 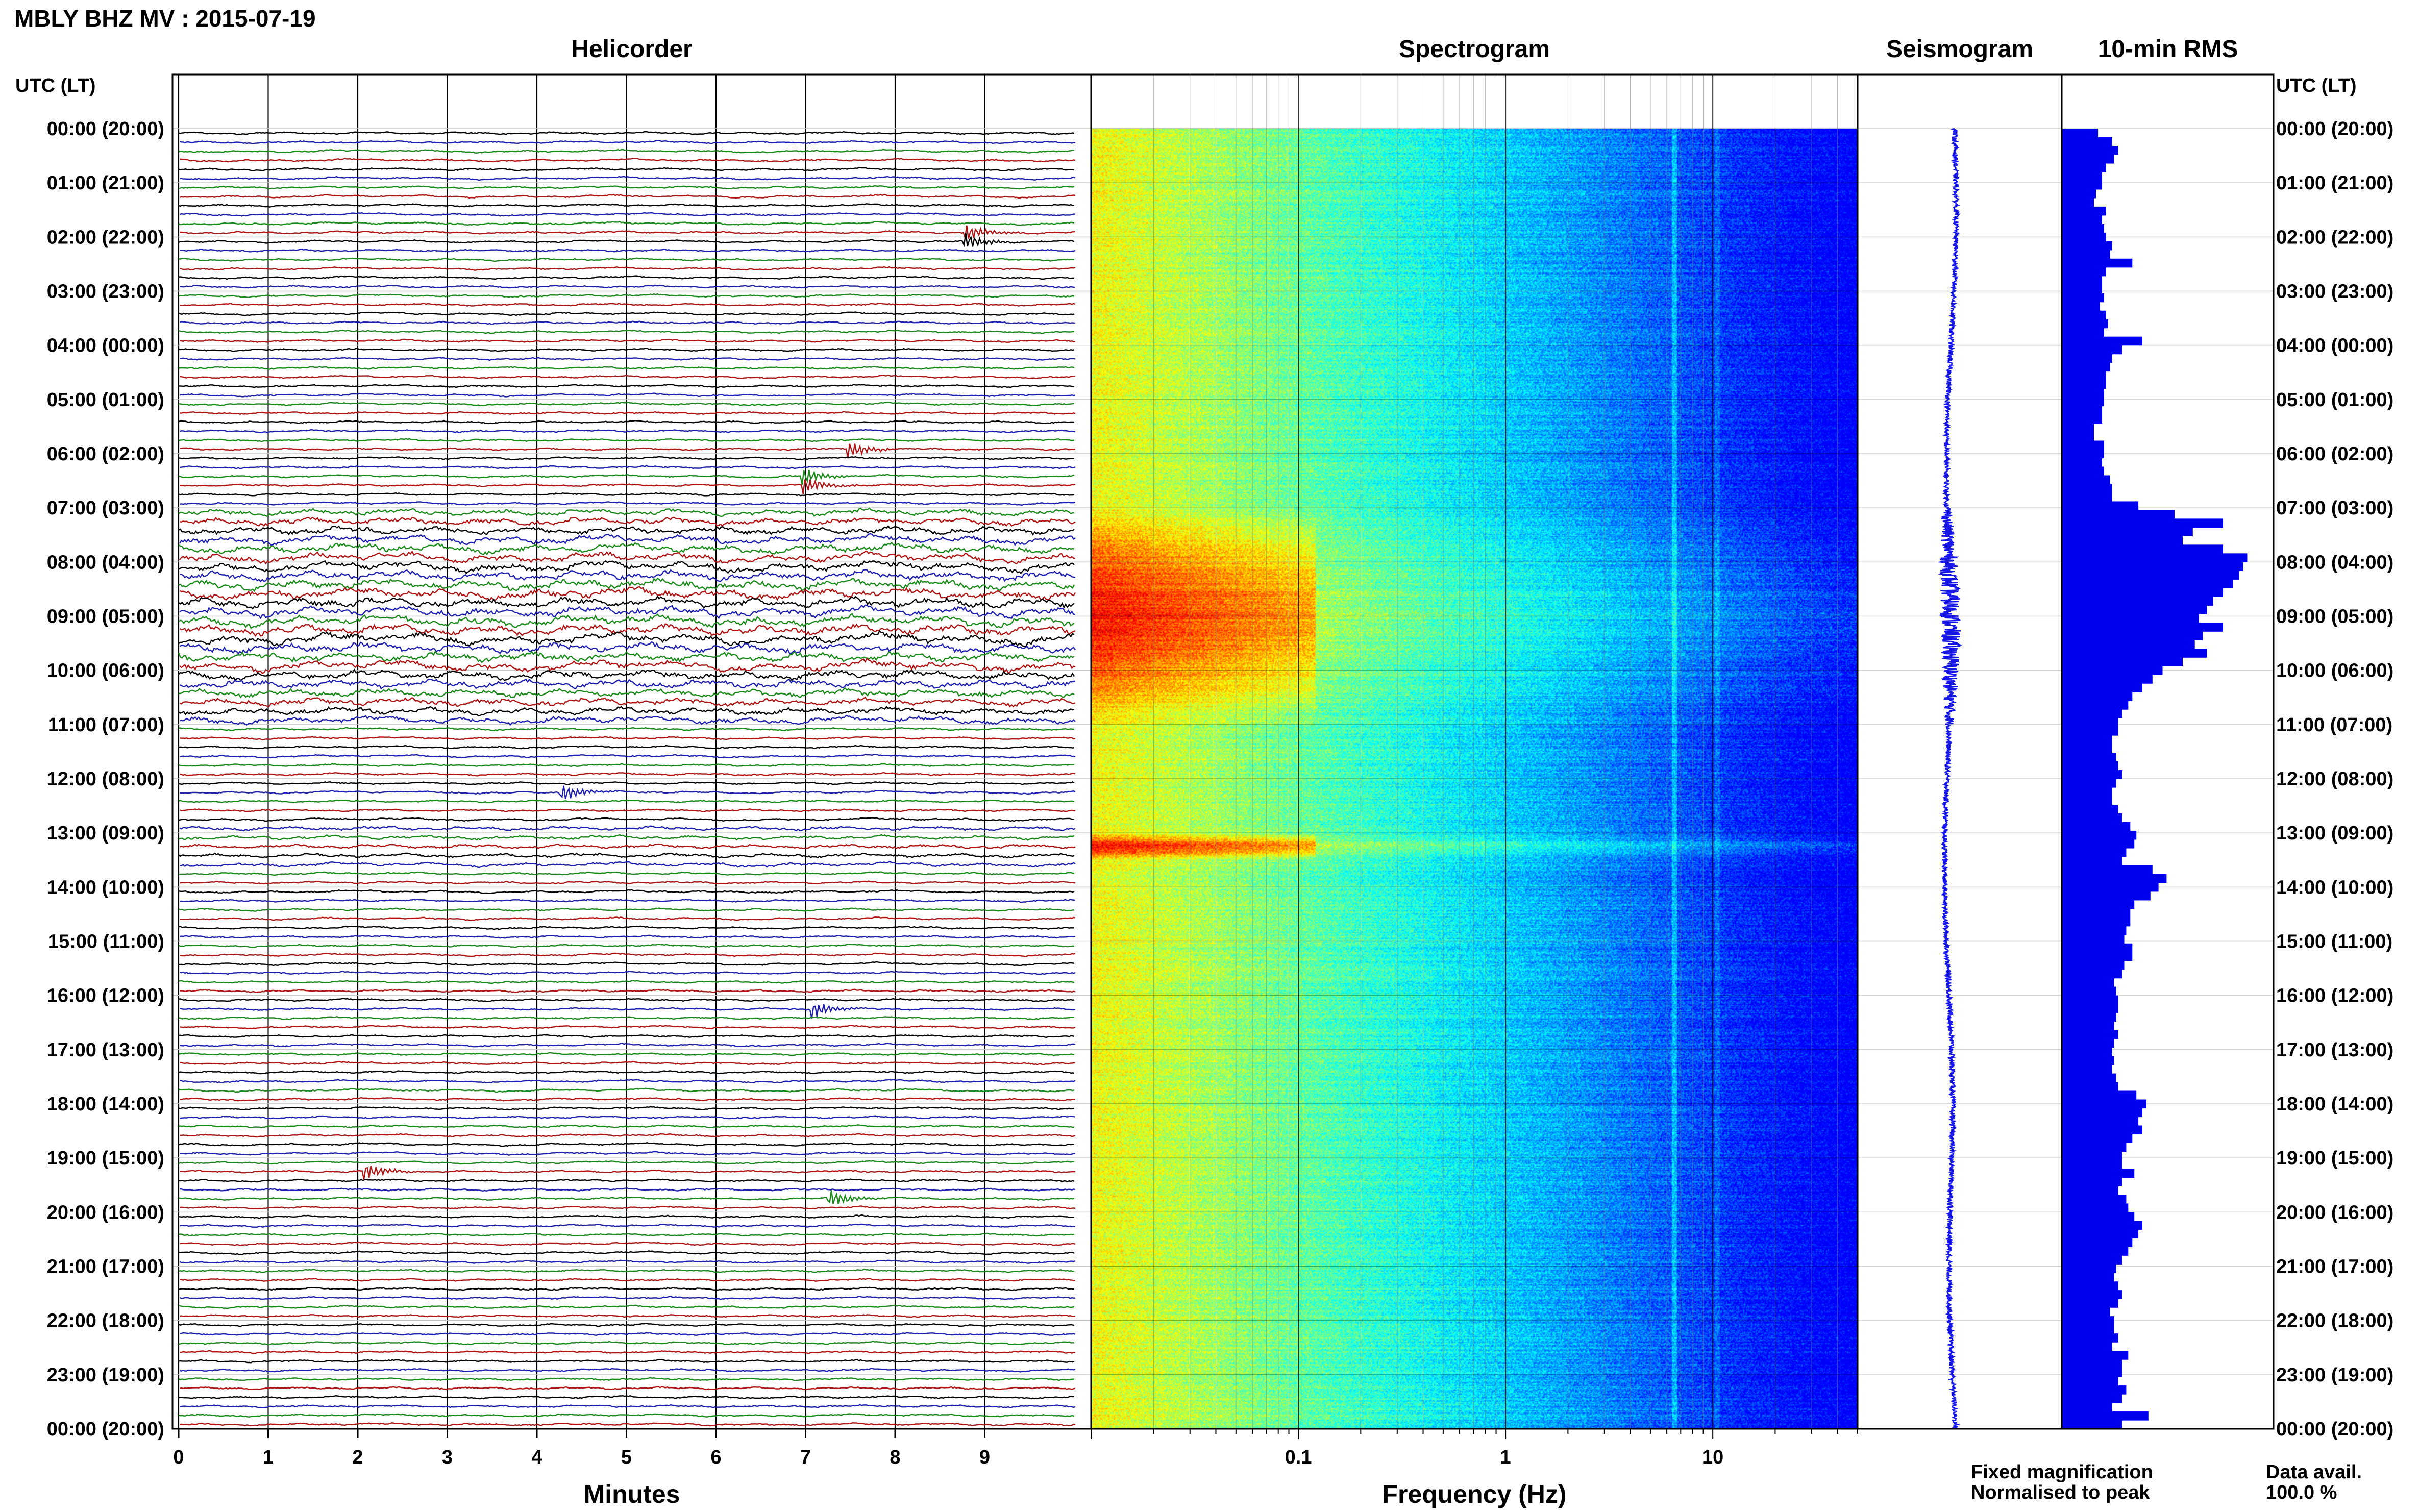 What do you see at coordinates (105, 617) in the screenshot?
I see `time-tick-left: 09:00 (05:00)` at bounding box center [105, 617].